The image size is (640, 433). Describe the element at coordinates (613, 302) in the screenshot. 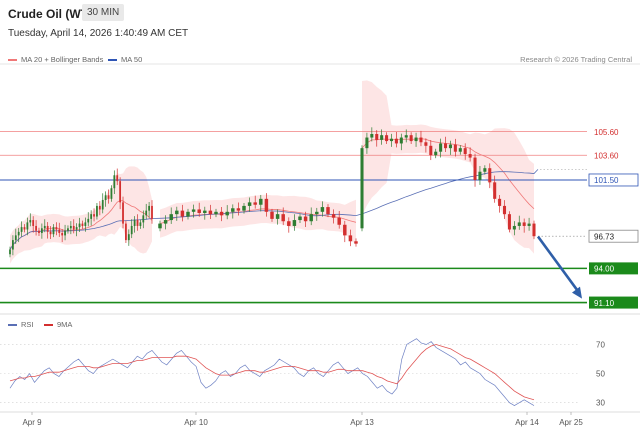

I see `level-tag-91.10` at that location.